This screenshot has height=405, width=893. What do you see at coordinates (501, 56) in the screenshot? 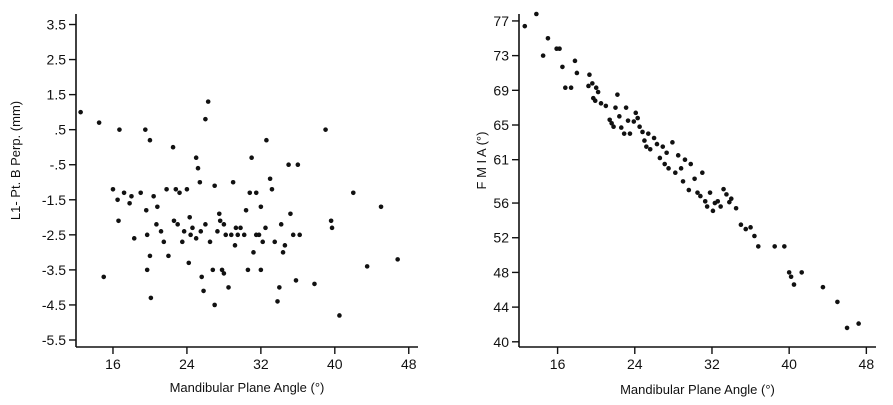
I see `right-y-tick-label: 73` at bounding box center [501, 56].